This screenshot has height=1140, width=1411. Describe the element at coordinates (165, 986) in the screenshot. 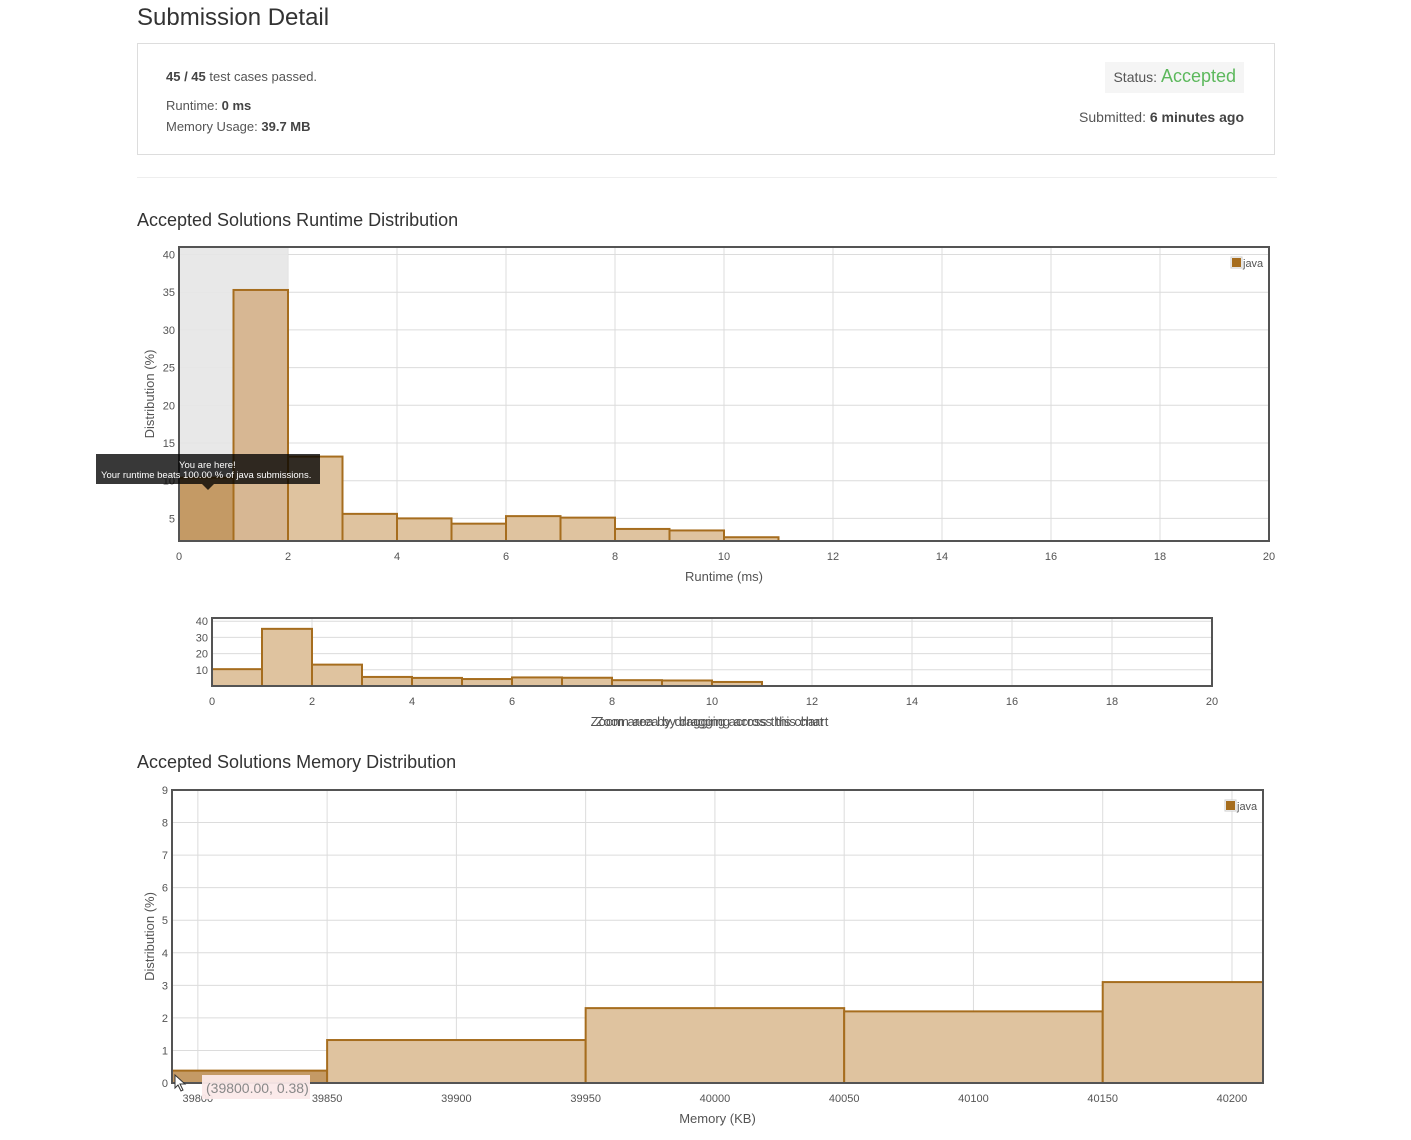

I see `y-tick-label: 3` at that location.